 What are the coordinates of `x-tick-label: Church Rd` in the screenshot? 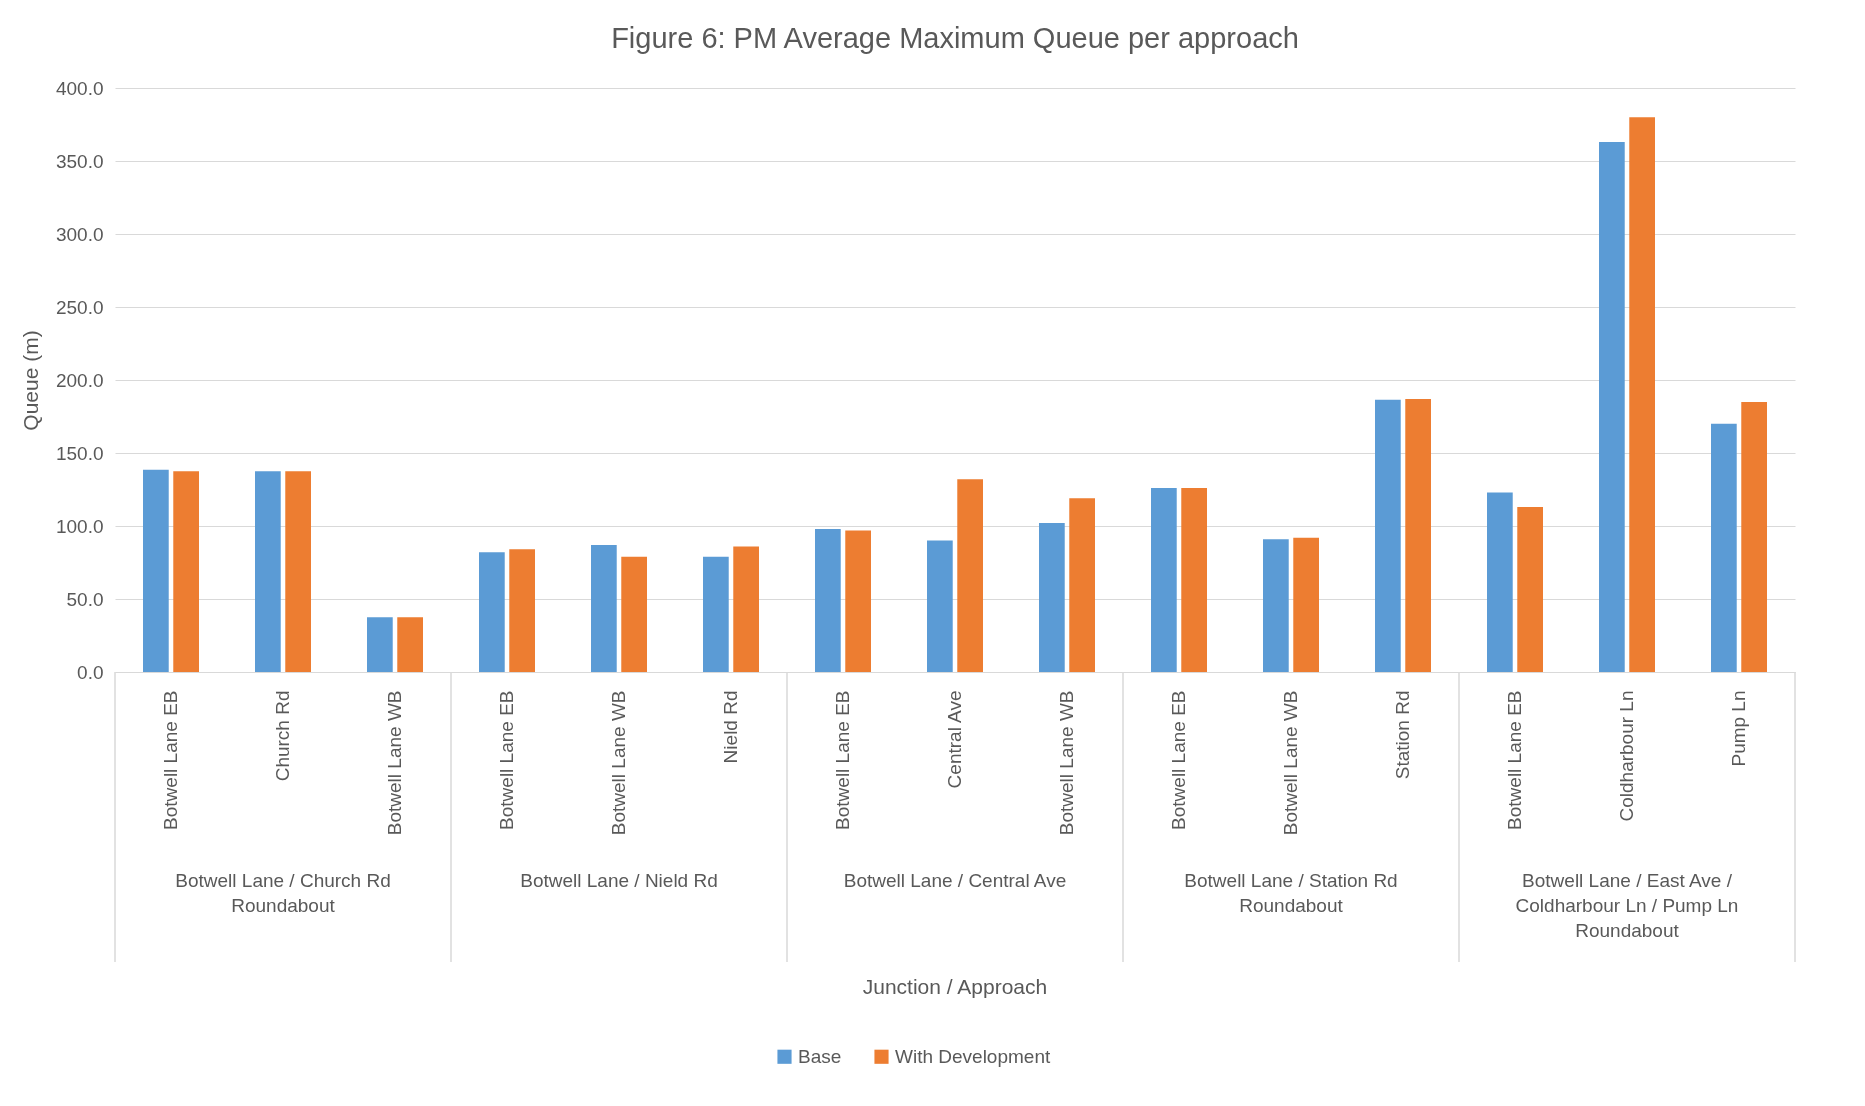 It's located at (282, 736).